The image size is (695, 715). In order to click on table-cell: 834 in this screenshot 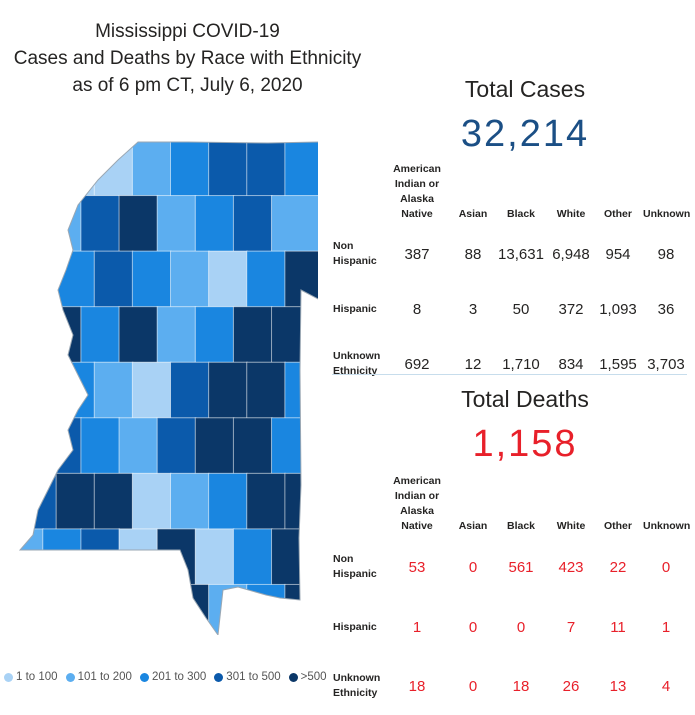, I will do `click(571, 364)`.